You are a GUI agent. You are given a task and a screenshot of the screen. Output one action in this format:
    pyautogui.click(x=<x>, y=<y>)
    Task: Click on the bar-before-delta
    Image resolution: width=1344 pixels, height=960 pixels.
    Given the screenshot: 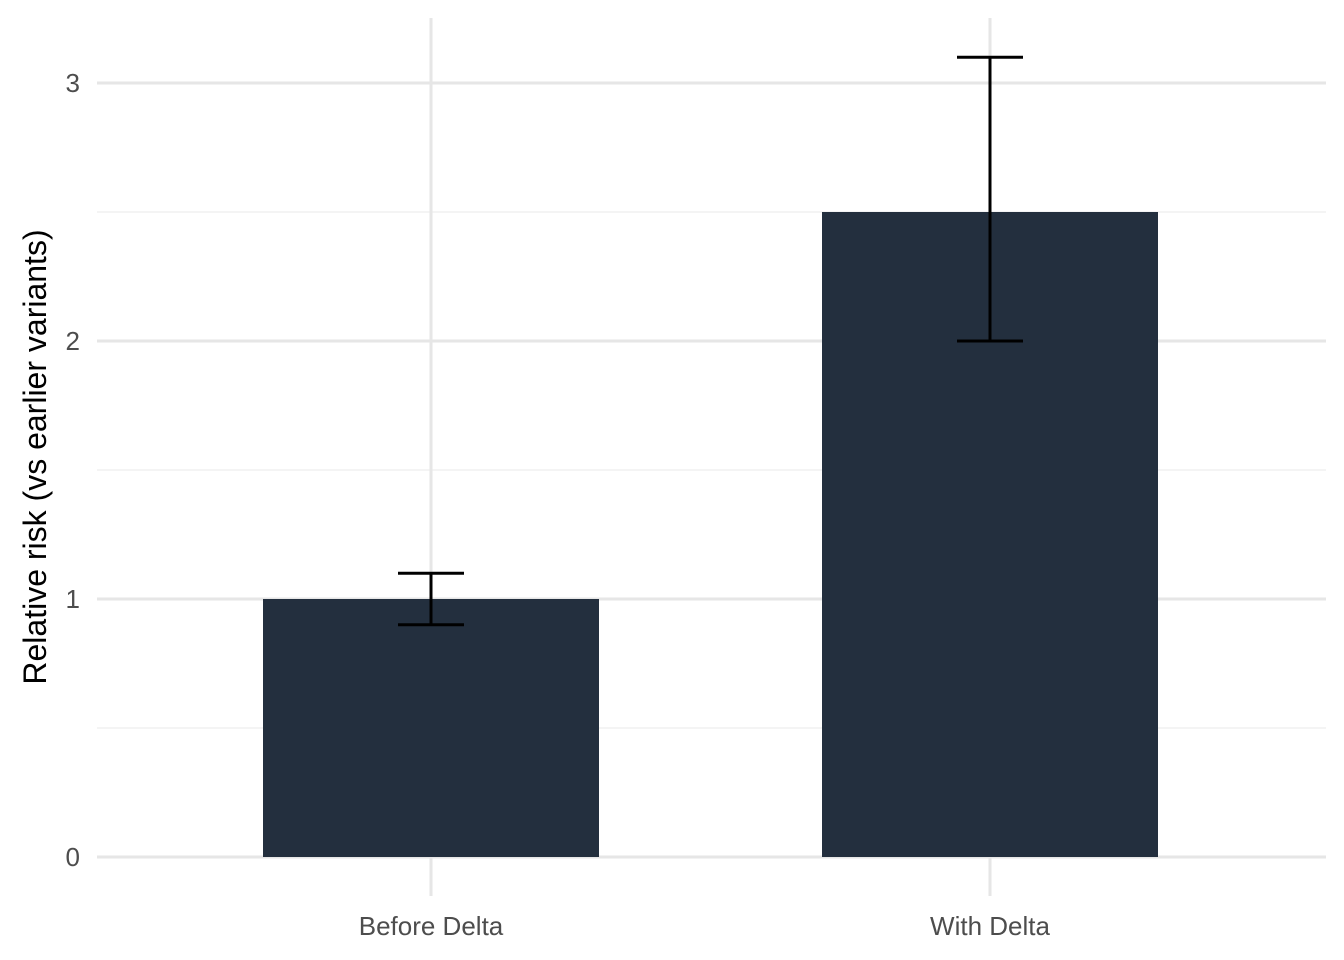 What is the action you would take?
    pyautogui.click(x=431, y=728)
    